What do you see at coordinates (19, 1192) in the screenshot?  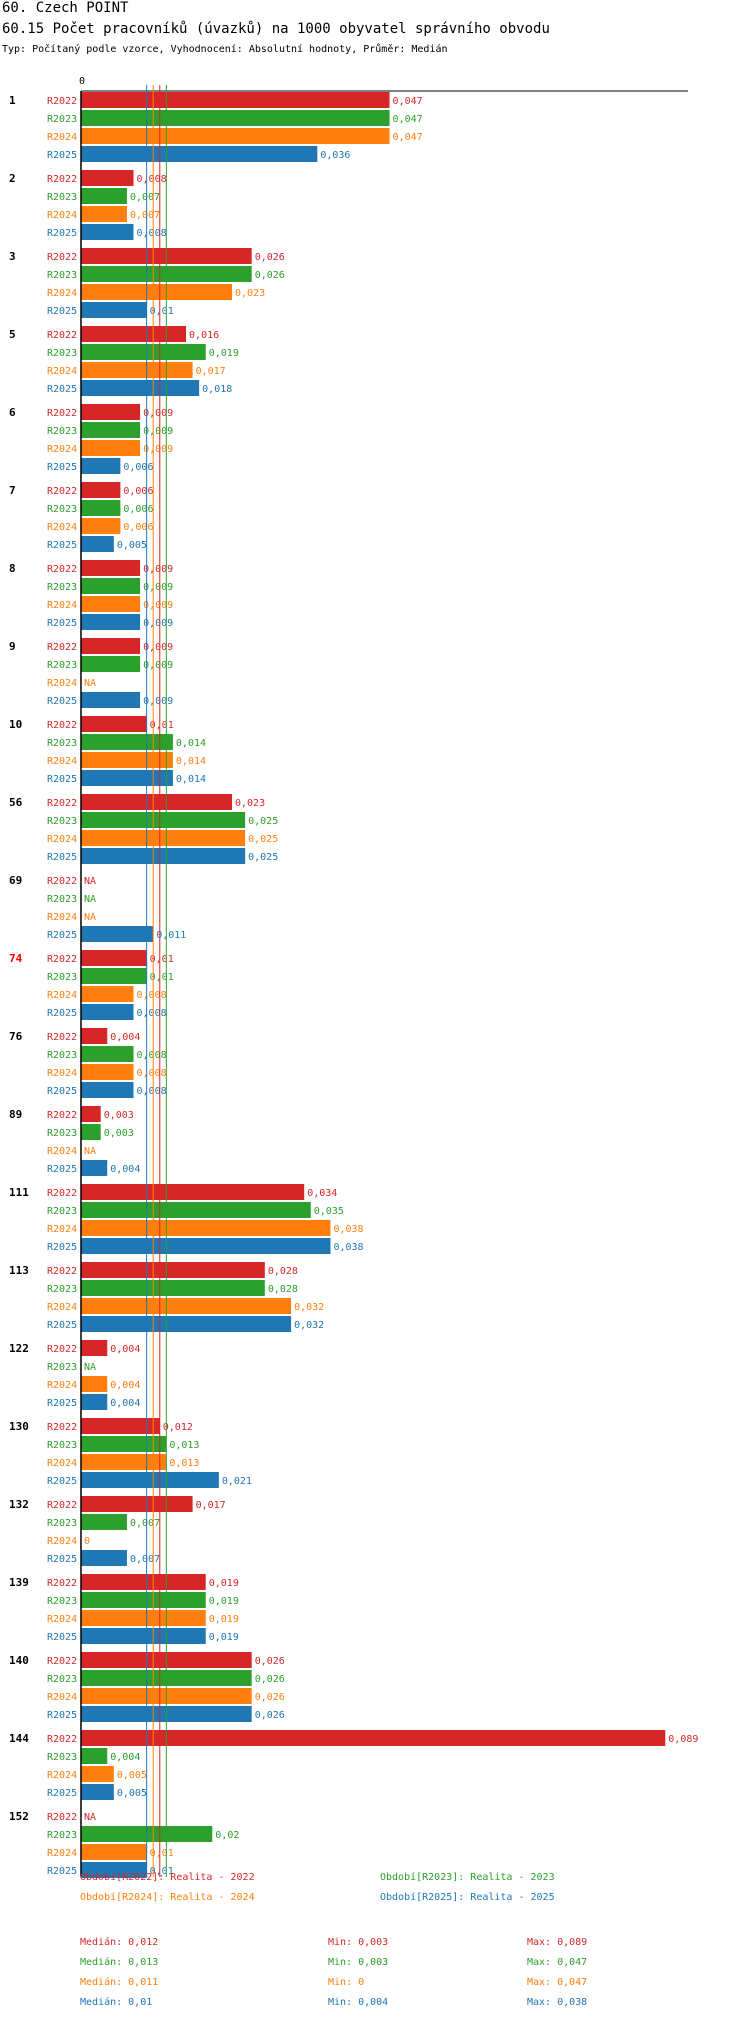 I see `group-label: 111` at bounding box center [19, 1192].